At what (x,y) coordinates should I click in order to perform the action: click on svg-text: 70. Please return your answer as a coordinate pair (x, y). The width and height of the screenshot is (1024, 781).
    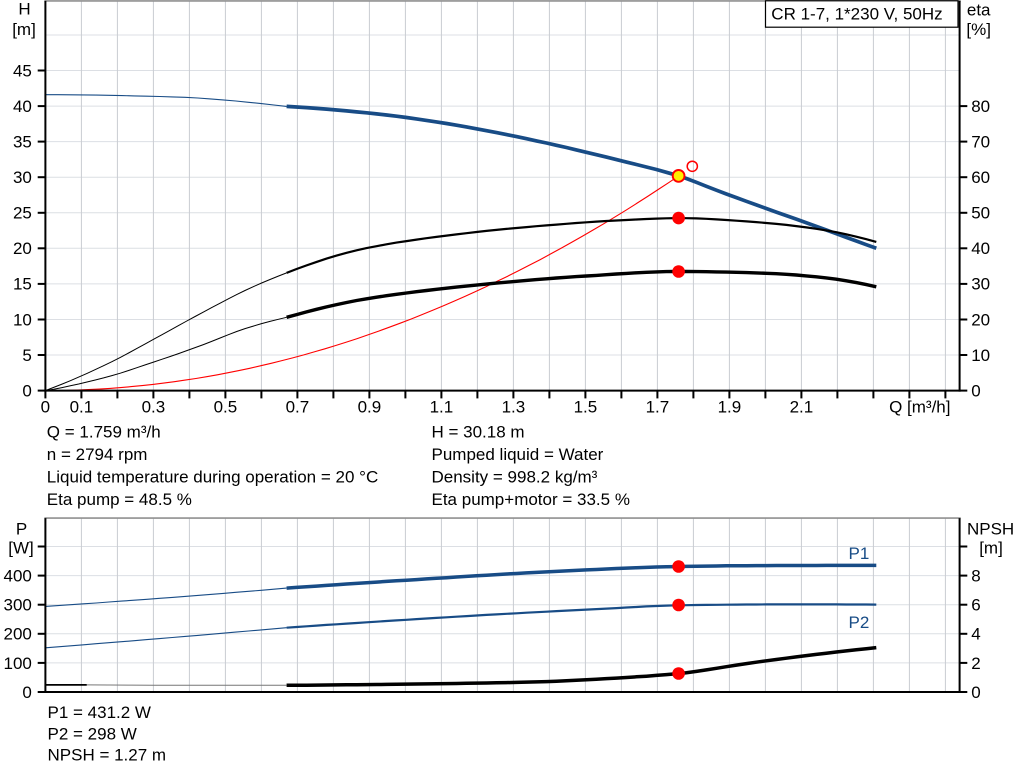
    Looking at the image, I should click on (980, 141).